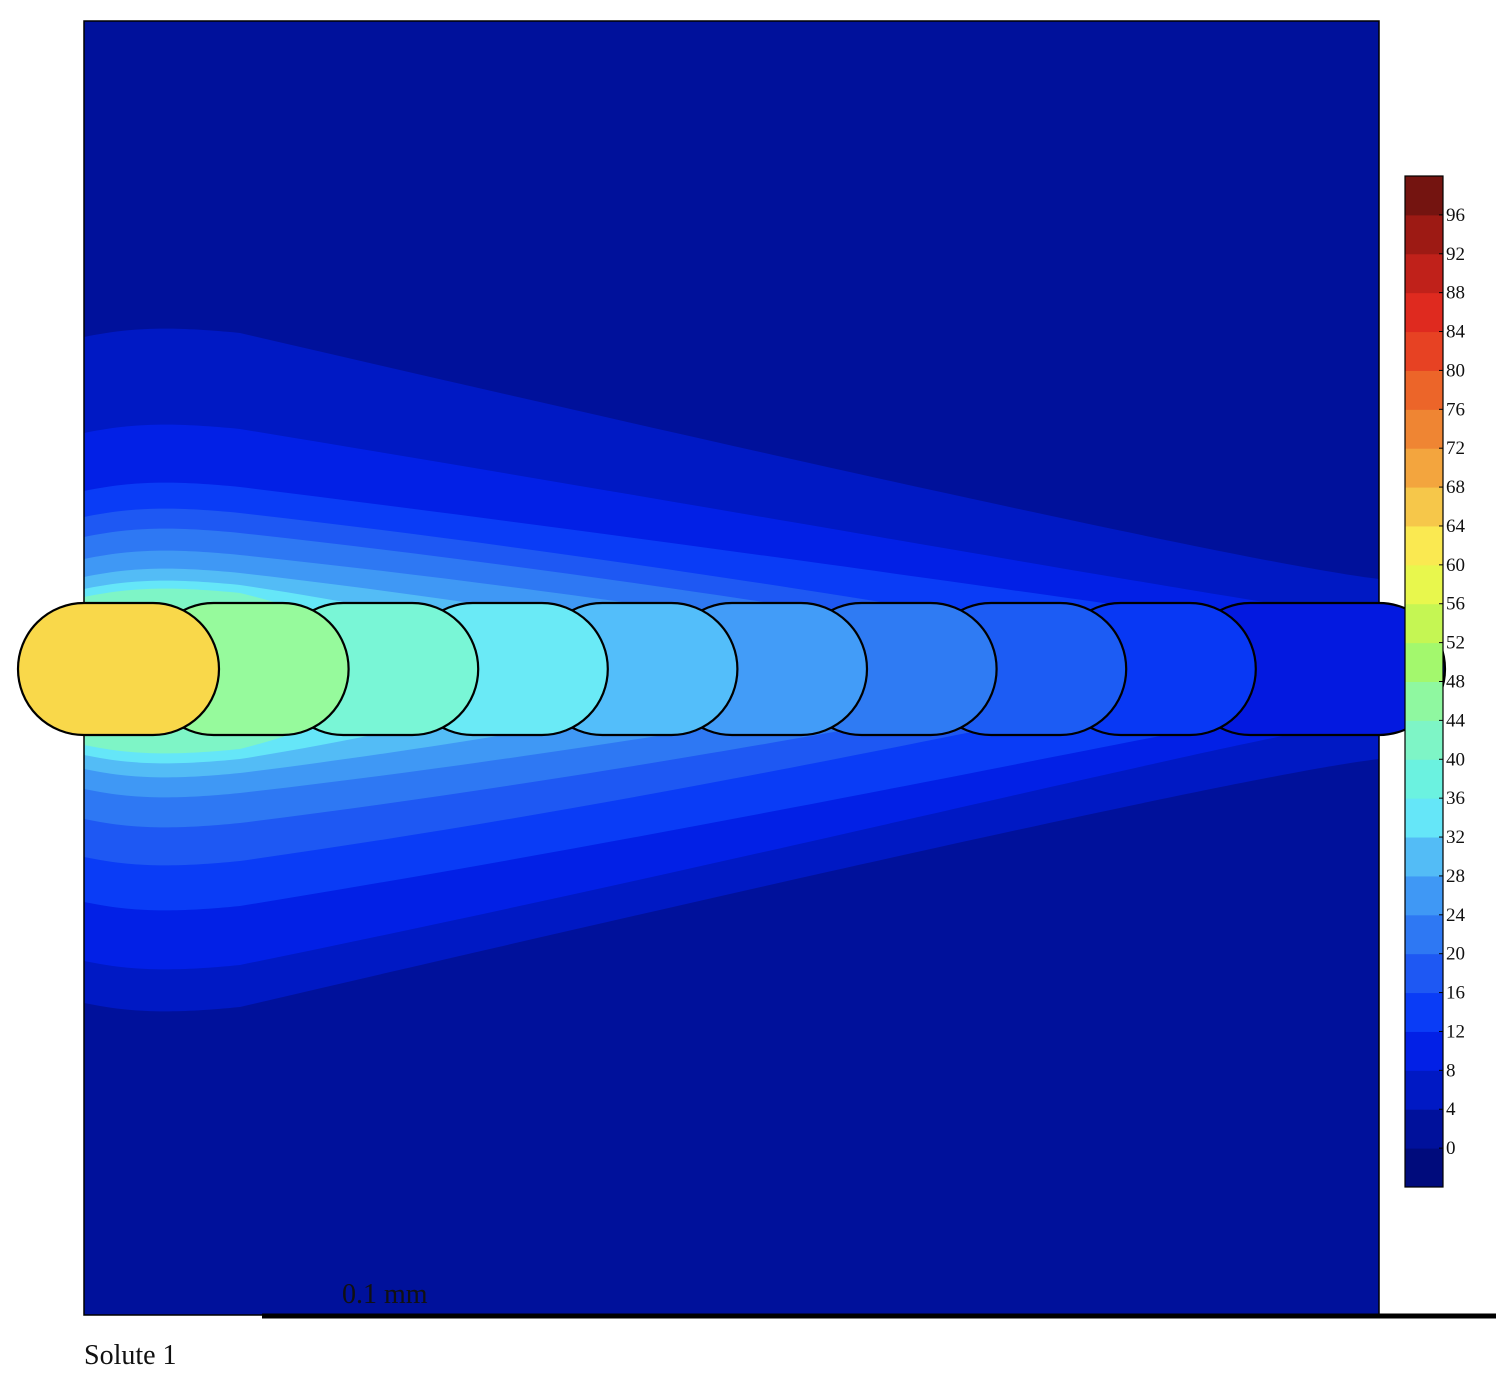 The image size is (1496, 1398). What do you see at coordinates (1456, 526) in the screenshot?
I see `colorbar-tick-label: 64` at bounding box center [1456, 526].